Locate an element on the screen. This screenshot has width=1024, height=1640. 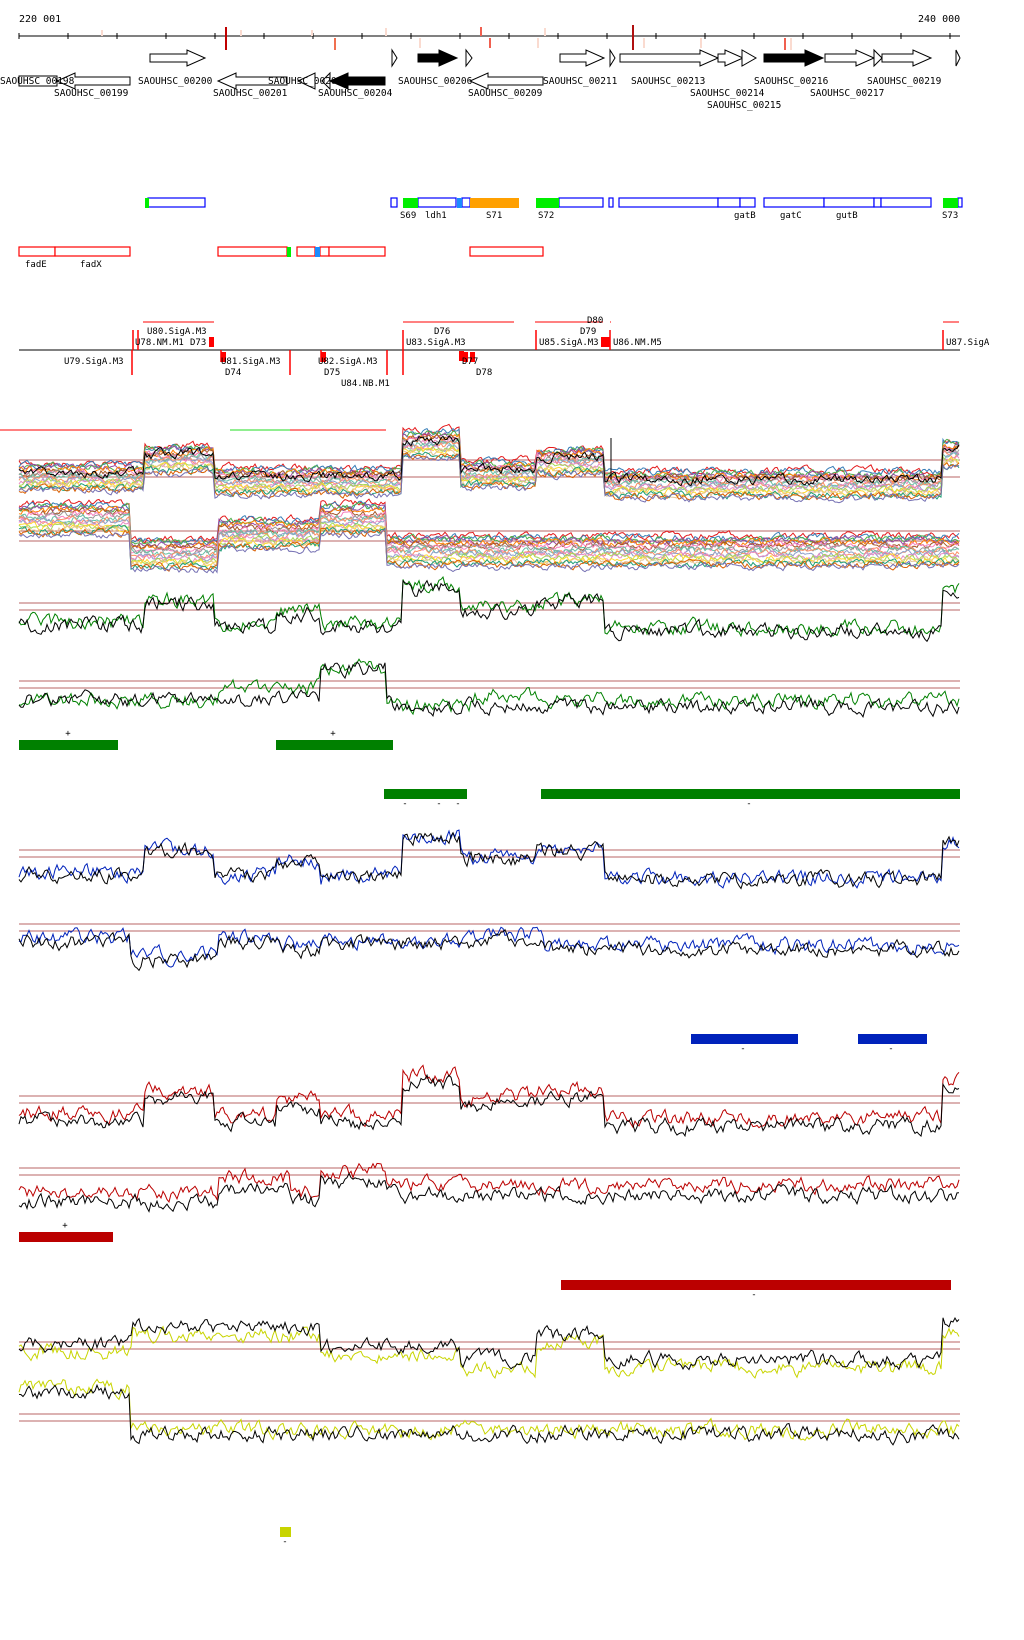
regulatory-label: U80.SigA.M3 is located at coordinates (177, 332).